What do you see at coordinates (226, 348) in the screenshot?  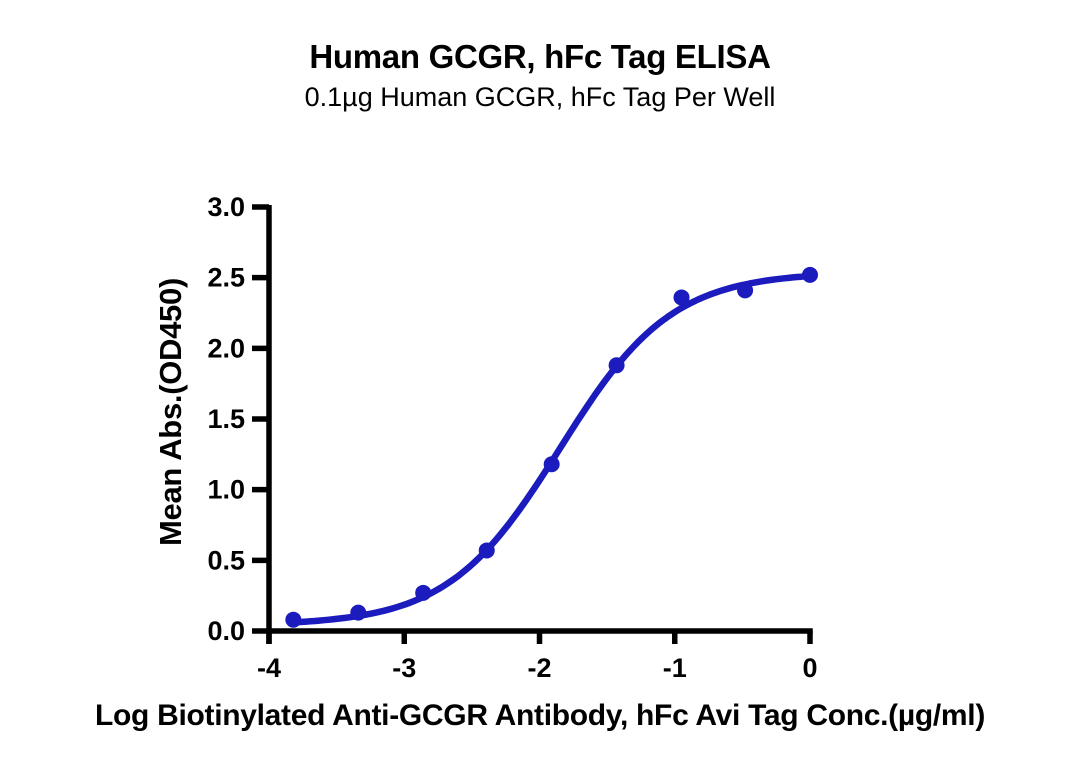 I see `y-tick-label: 2.0` at bounding box center [226, 348].